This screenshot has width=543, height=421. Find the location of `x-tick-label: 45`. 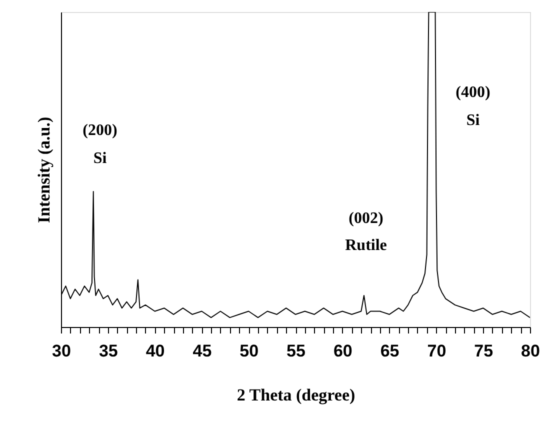

x-tick-label: 45 is located at coordinates (202, 351).